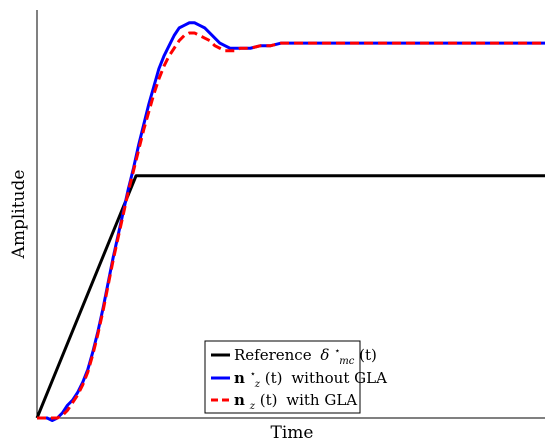 This screenshot has width=545, height=440. What do you see at coordinates (305, 354) in the screenshot?
I see `legend-label-reference: Reference δ ⋆ mc (t)` at bounding box center [305, 354].